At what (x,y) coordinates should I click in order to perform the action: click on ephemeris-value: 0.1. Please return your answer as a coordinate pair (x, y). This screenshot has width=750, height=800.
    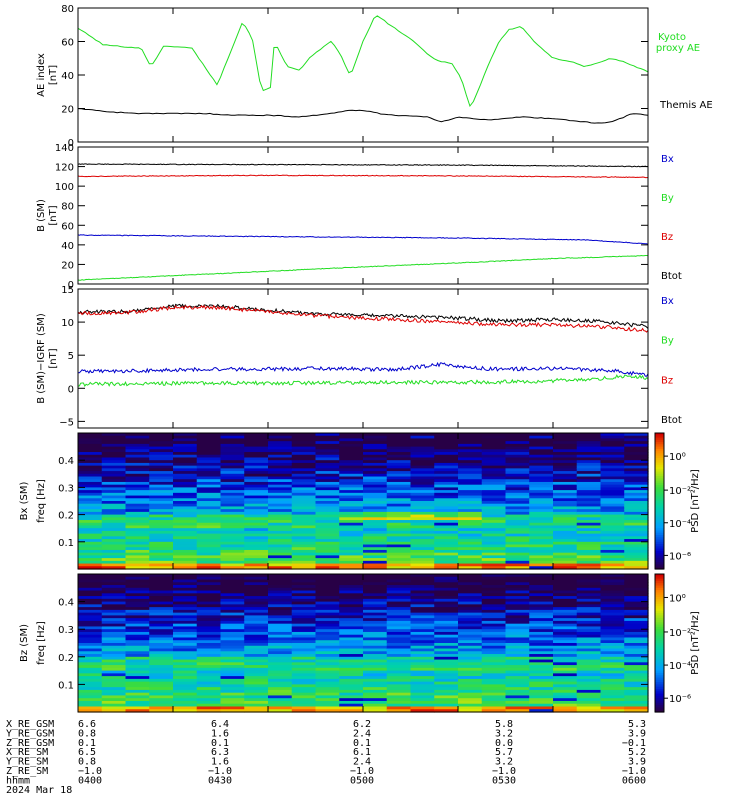
    Looking at the image, I should click on (87, 743).